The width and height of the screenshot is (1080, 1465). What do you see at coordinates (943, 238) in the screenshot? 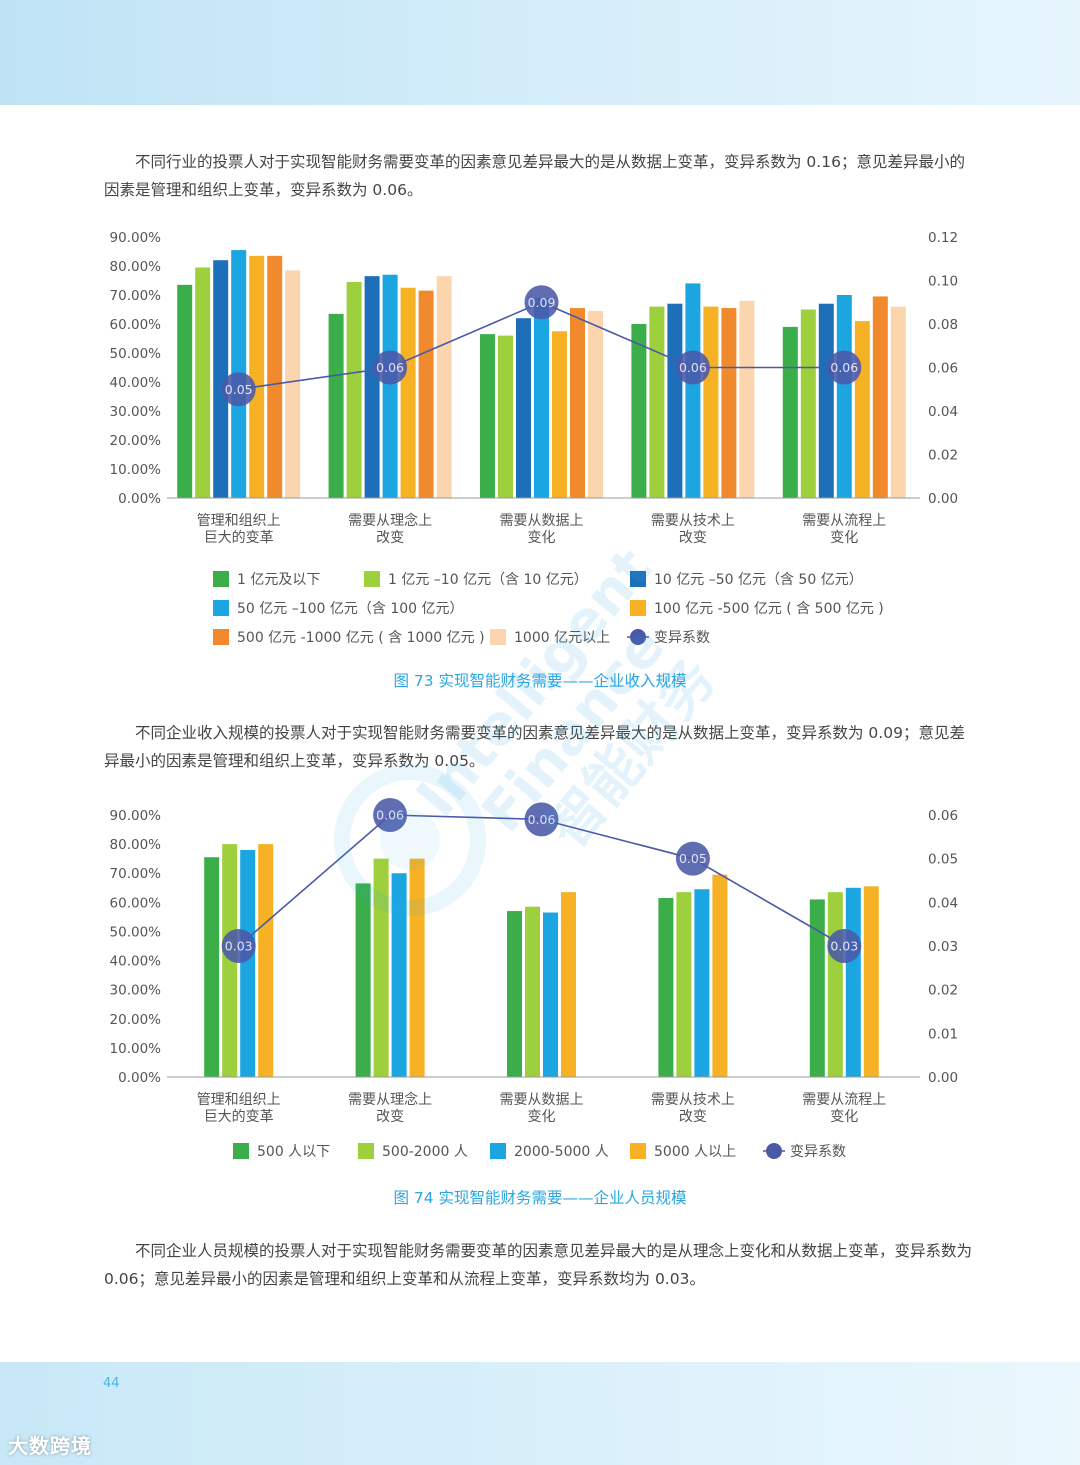
I see `y-right-tick-label: 0.12` at bounding box center [943, 238].